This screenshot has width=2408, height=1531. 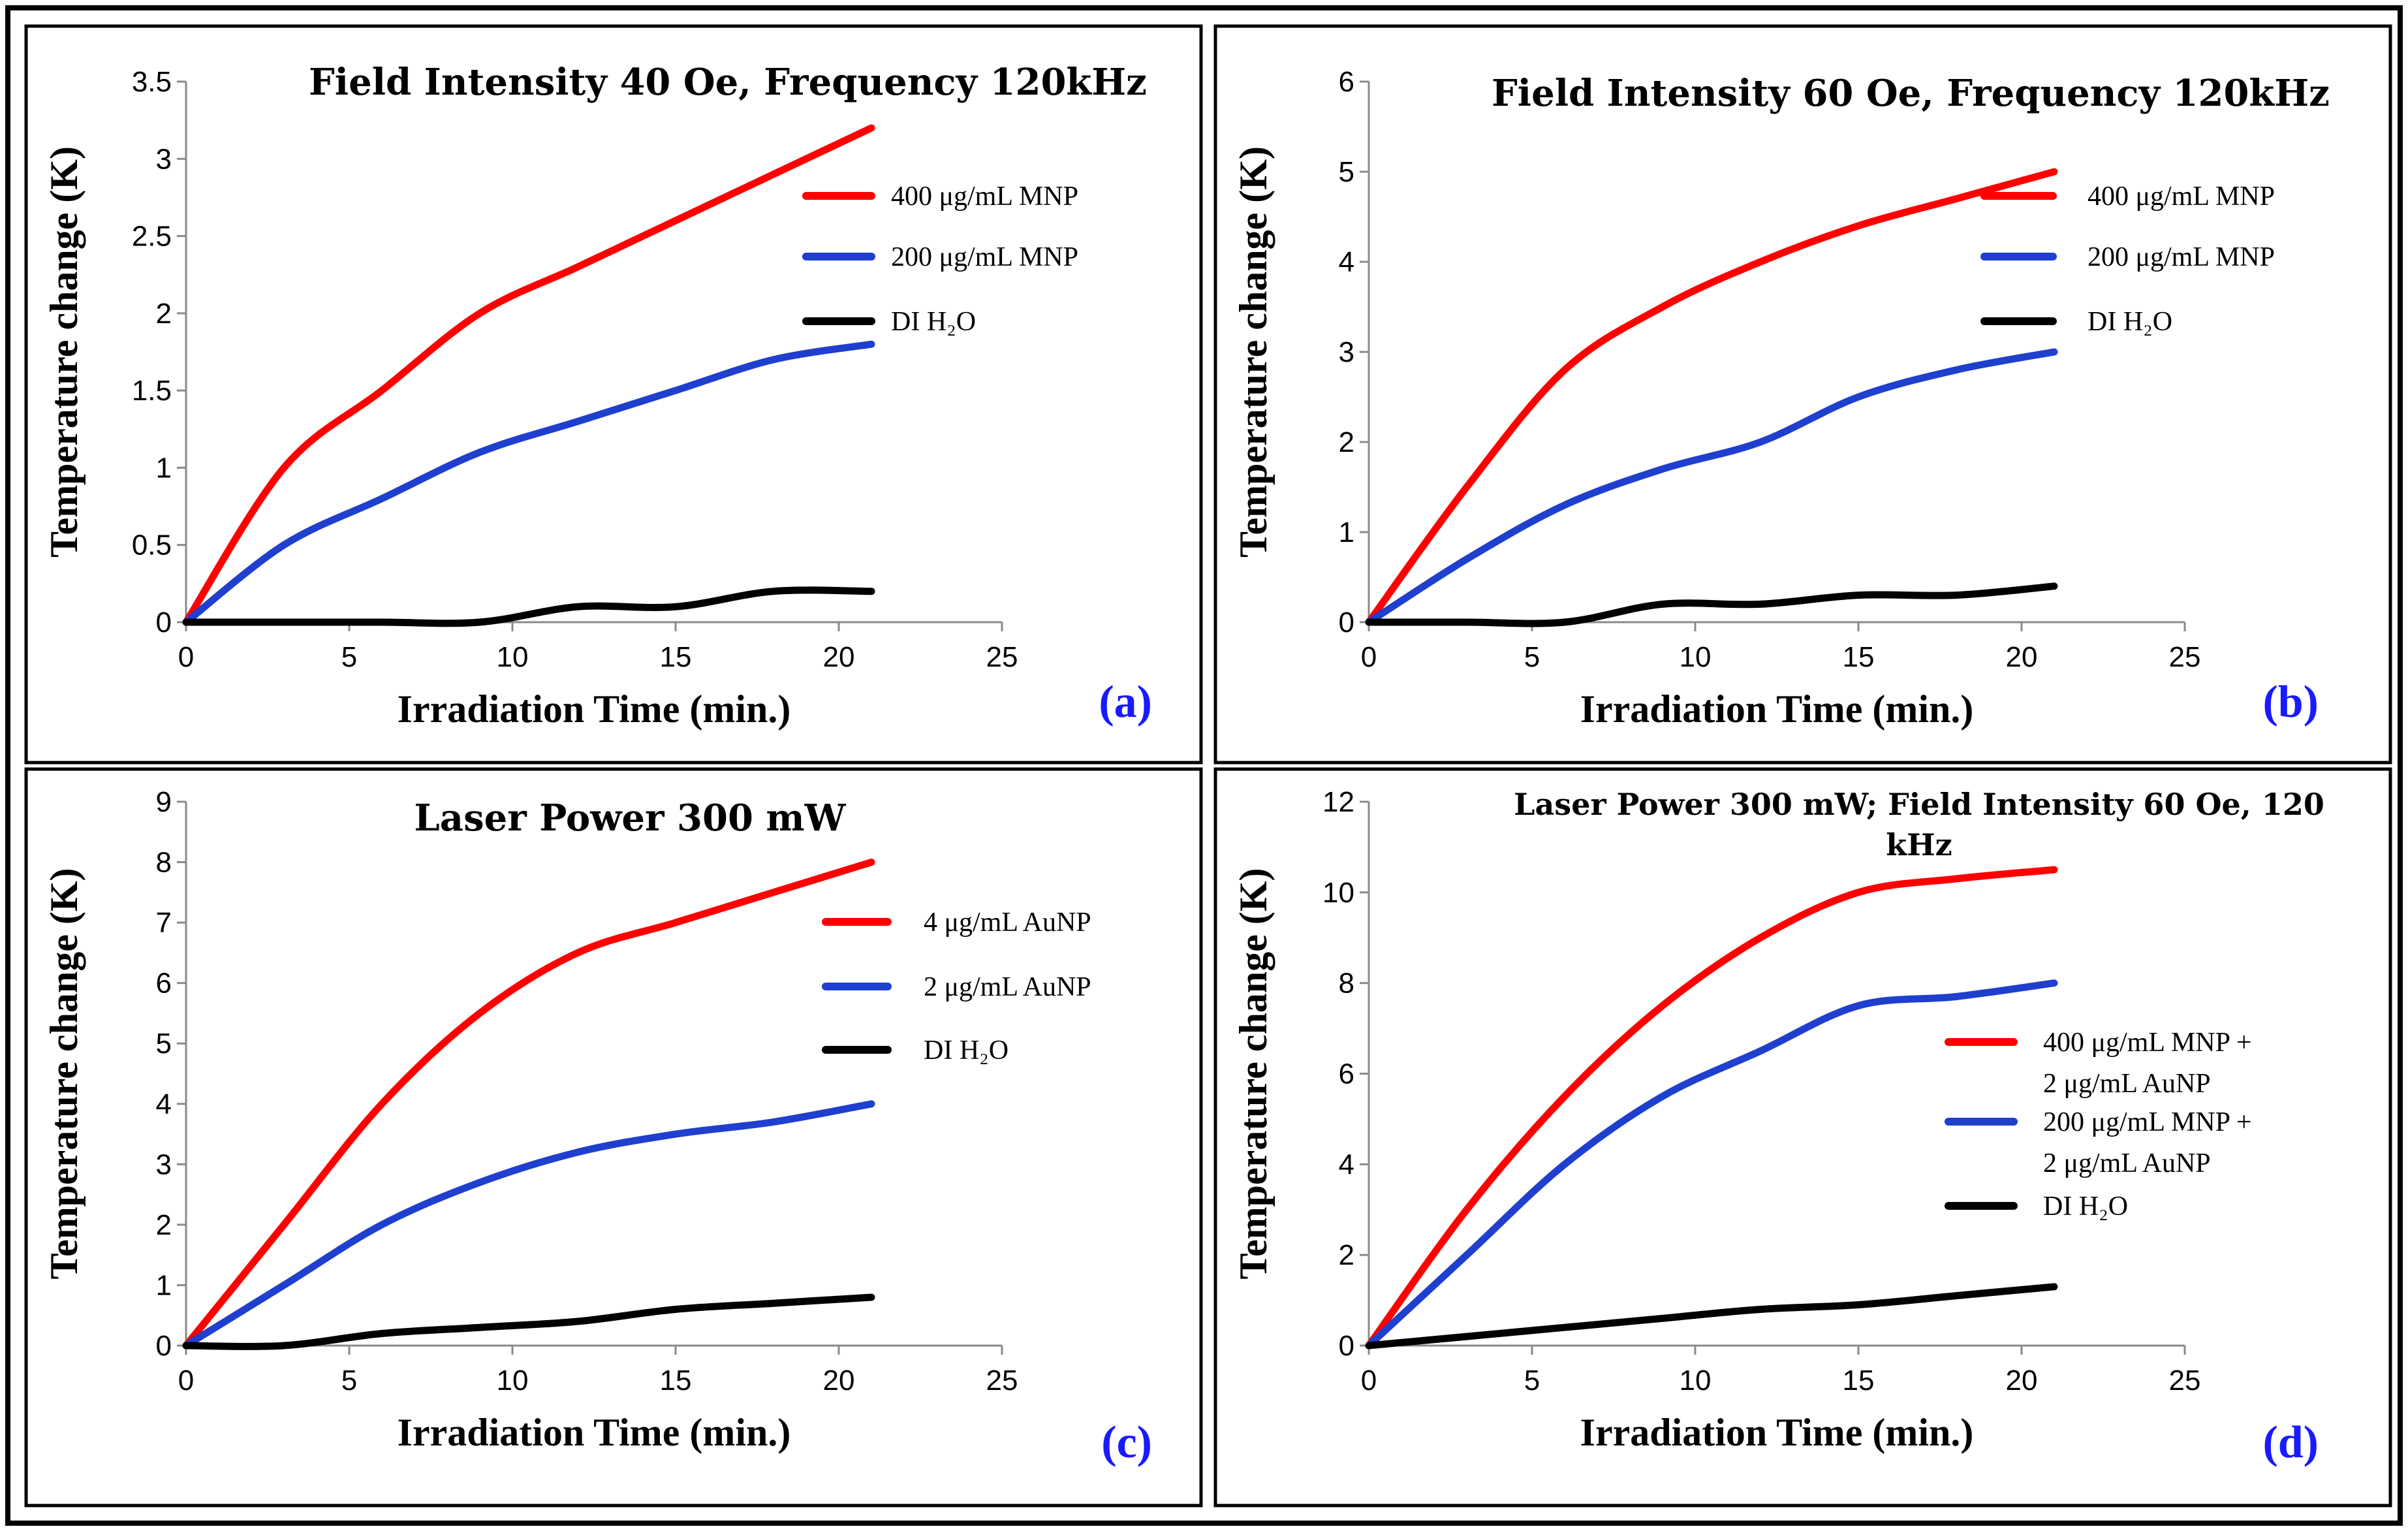 What do you see at coordinates (728, 82) in the screenshot?
I see `chart-title: Field Intensity 40 Oe, Frequency 120kHz` at bounding box center [728, 82].